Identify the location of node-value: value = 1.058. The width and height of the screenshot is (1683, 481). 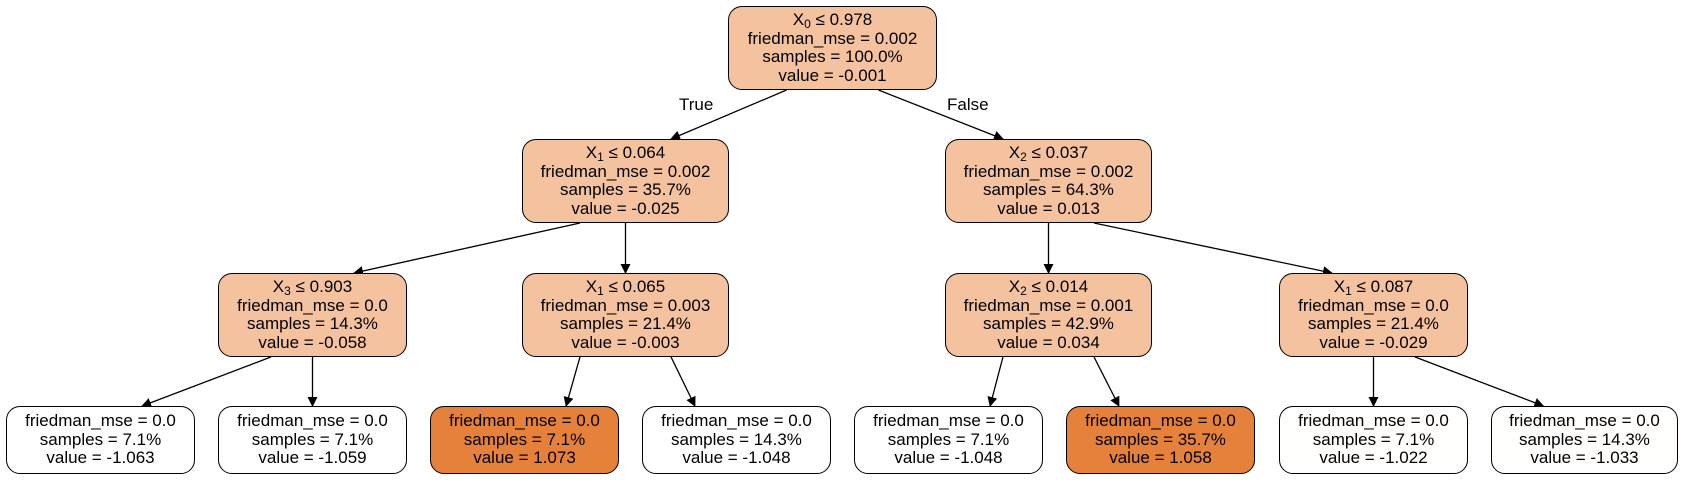
(1160, 458).